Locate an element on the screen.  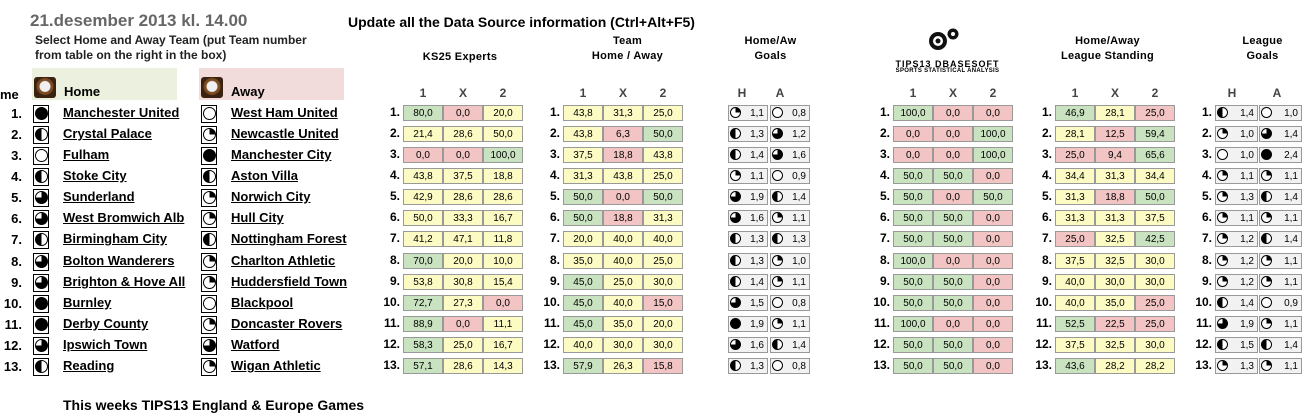
goals-away-cell: 0,9 is located at coordinates (790, 176).